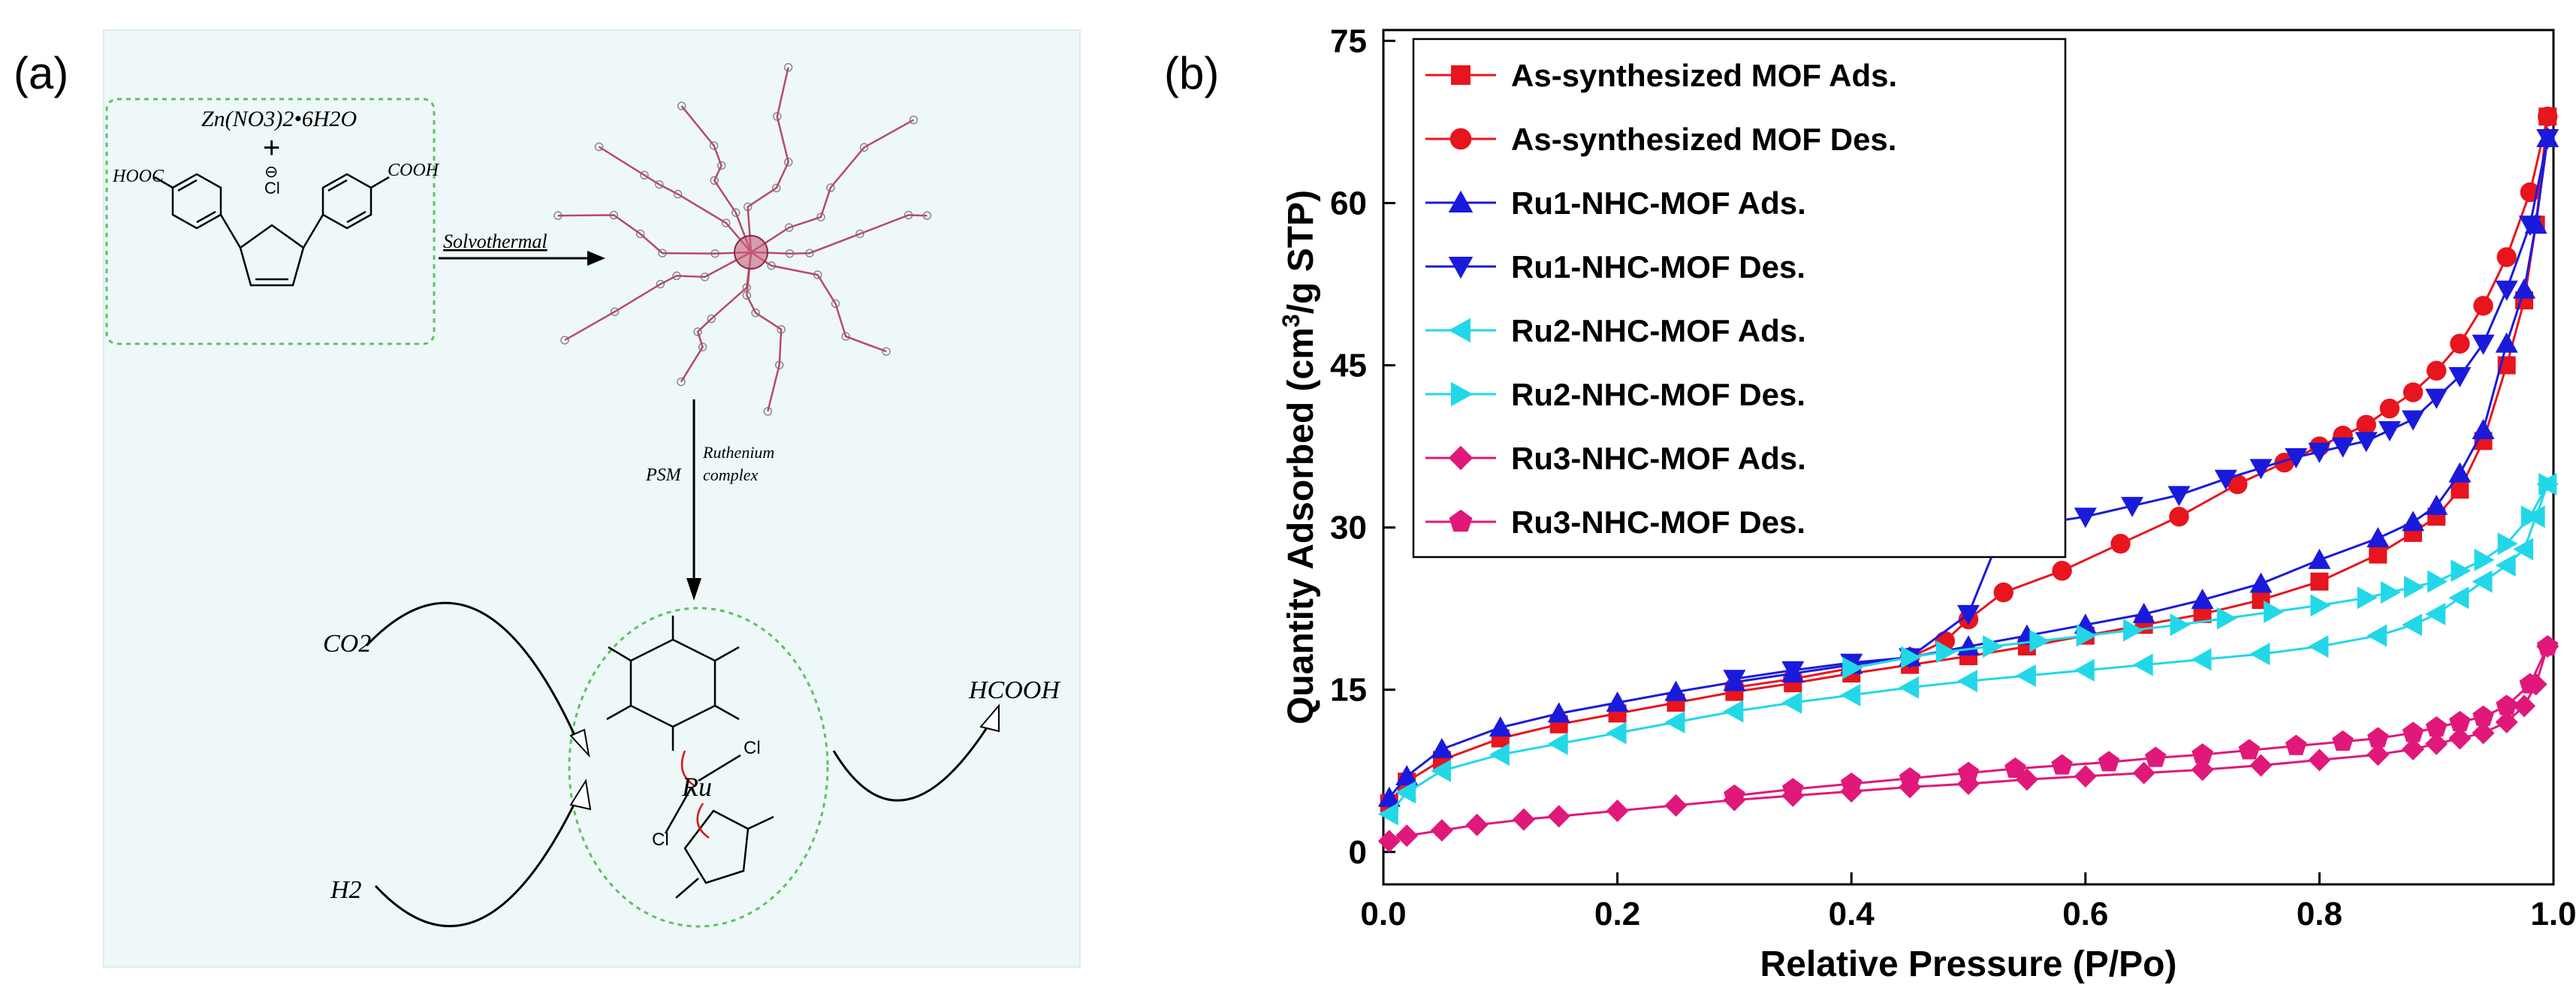 The height and width of the screenshot is (1003, 2576). Describe the element at coordinates (1658, 267) in the screenshot. I see `legend-label: Ru1-NHC-MOF Des.` at that location.